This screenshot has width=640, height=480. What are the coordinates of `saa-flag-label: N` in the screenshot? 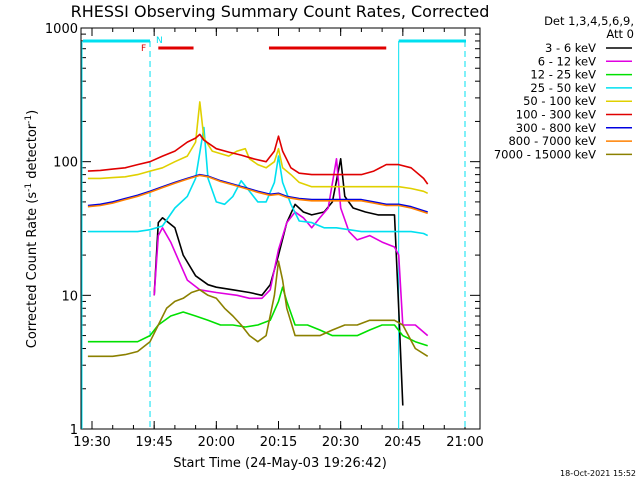 It's located at (159, 41).